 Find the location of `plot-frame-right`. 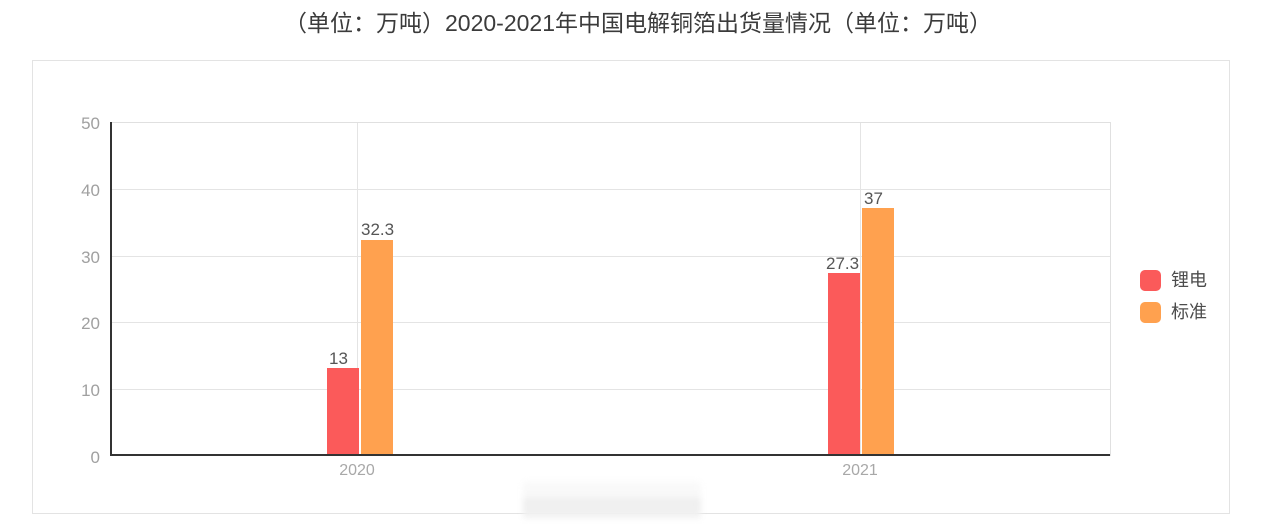

plot-frame-right is located at coordinates (1110, 289).